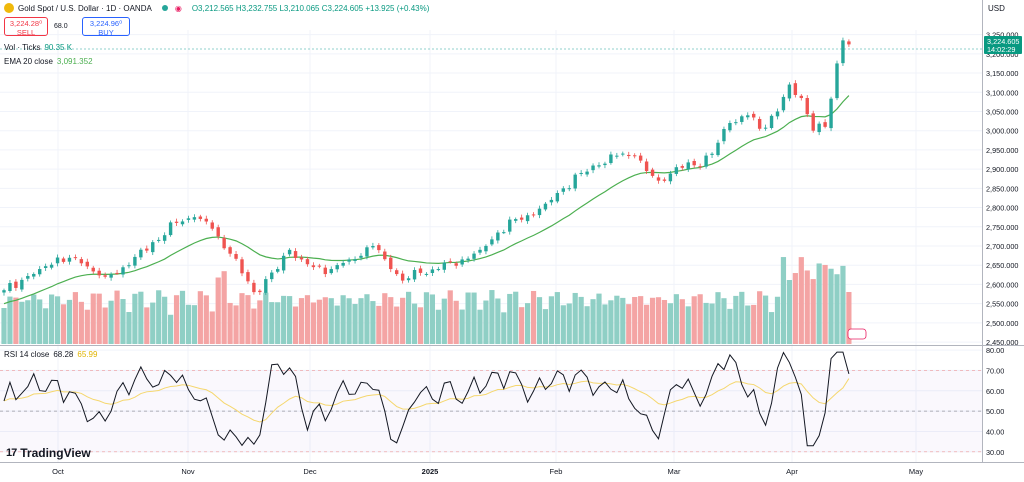 The width and height of the screenshot is (1024, 482). I want to click on symbol-title: Gold Spot / U.S. Dollar · 1D · OANDA, so click(85, 8).